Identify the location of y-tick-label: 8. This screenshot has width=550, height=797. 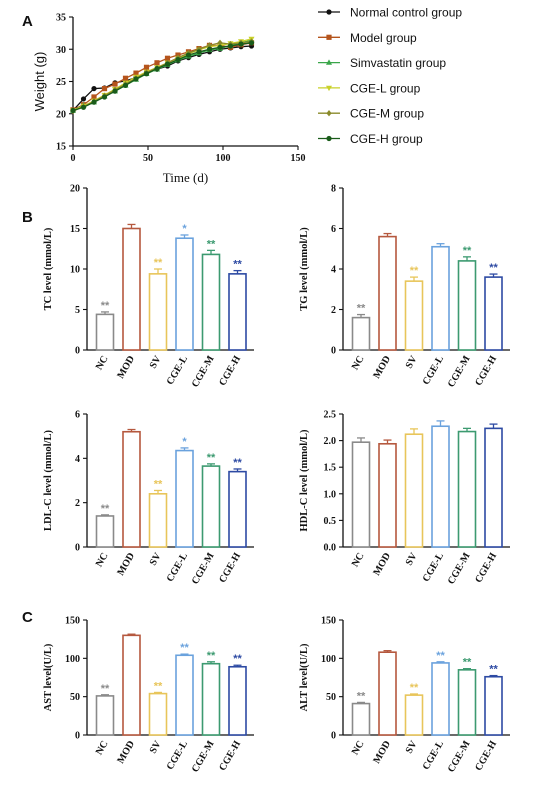
(333, 189).